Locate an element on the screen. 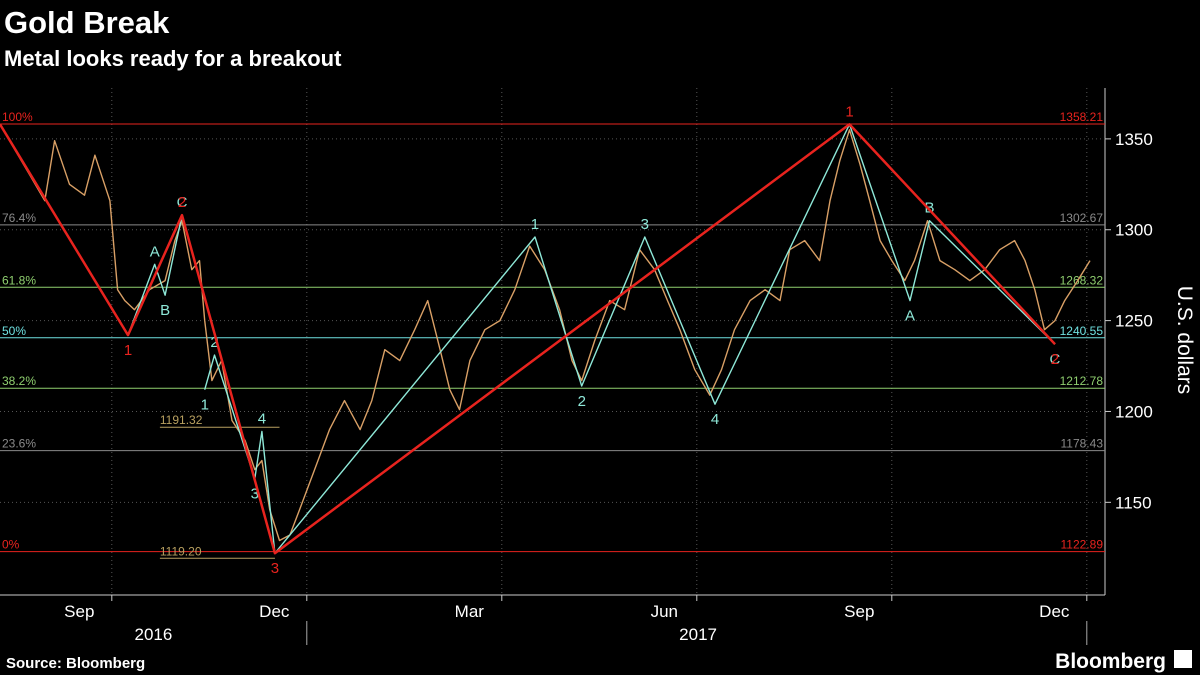 Image resolution: width=1200 pixels, height=675 pixels. level-label: 23.6% is located at coordinates (19, 444).